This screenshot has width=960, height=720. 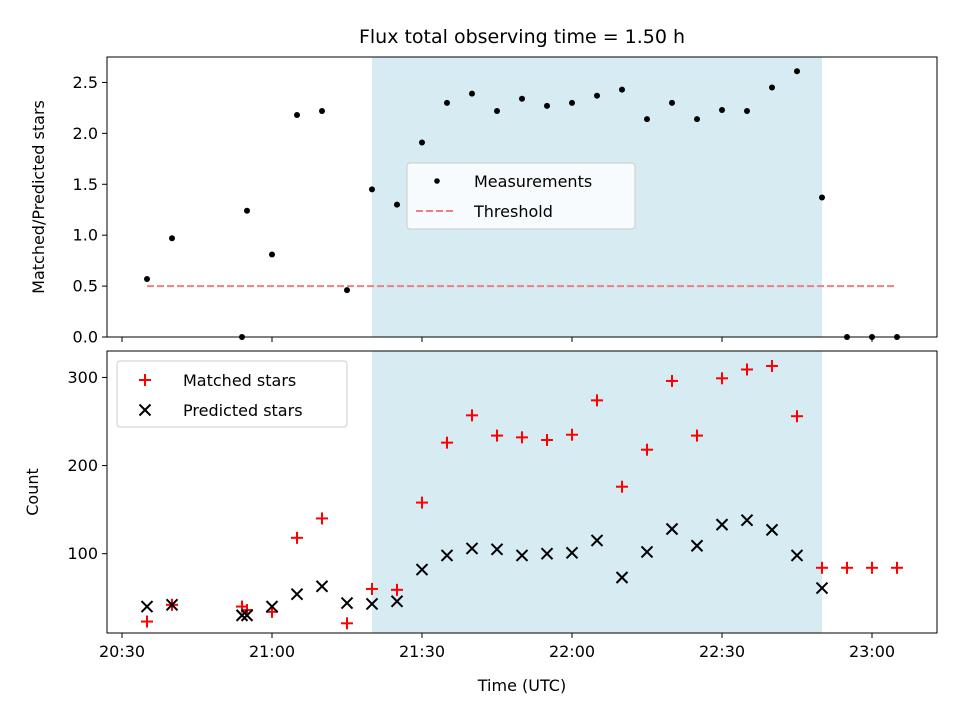 What do you see at coordinates (521, 685) in the screenshot?
I see `x-axis-label: Time (UTC)` at bounding box center [521, 685].